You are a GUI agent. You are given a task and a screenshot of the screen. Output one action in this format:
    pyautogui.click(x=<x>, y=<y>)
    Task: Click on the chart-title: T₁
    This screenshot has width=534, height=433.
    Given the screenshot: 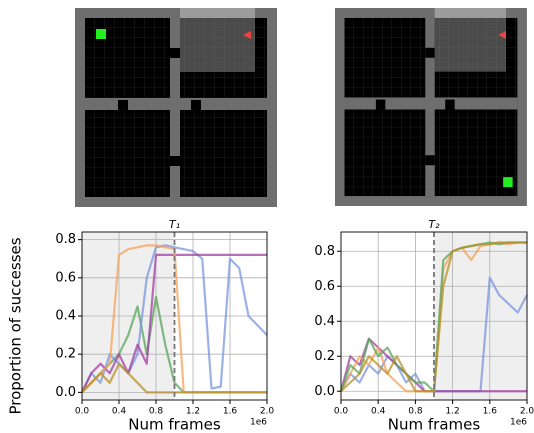 What is the action you would take?
    pyautogui.click(x=174, y=224)
    